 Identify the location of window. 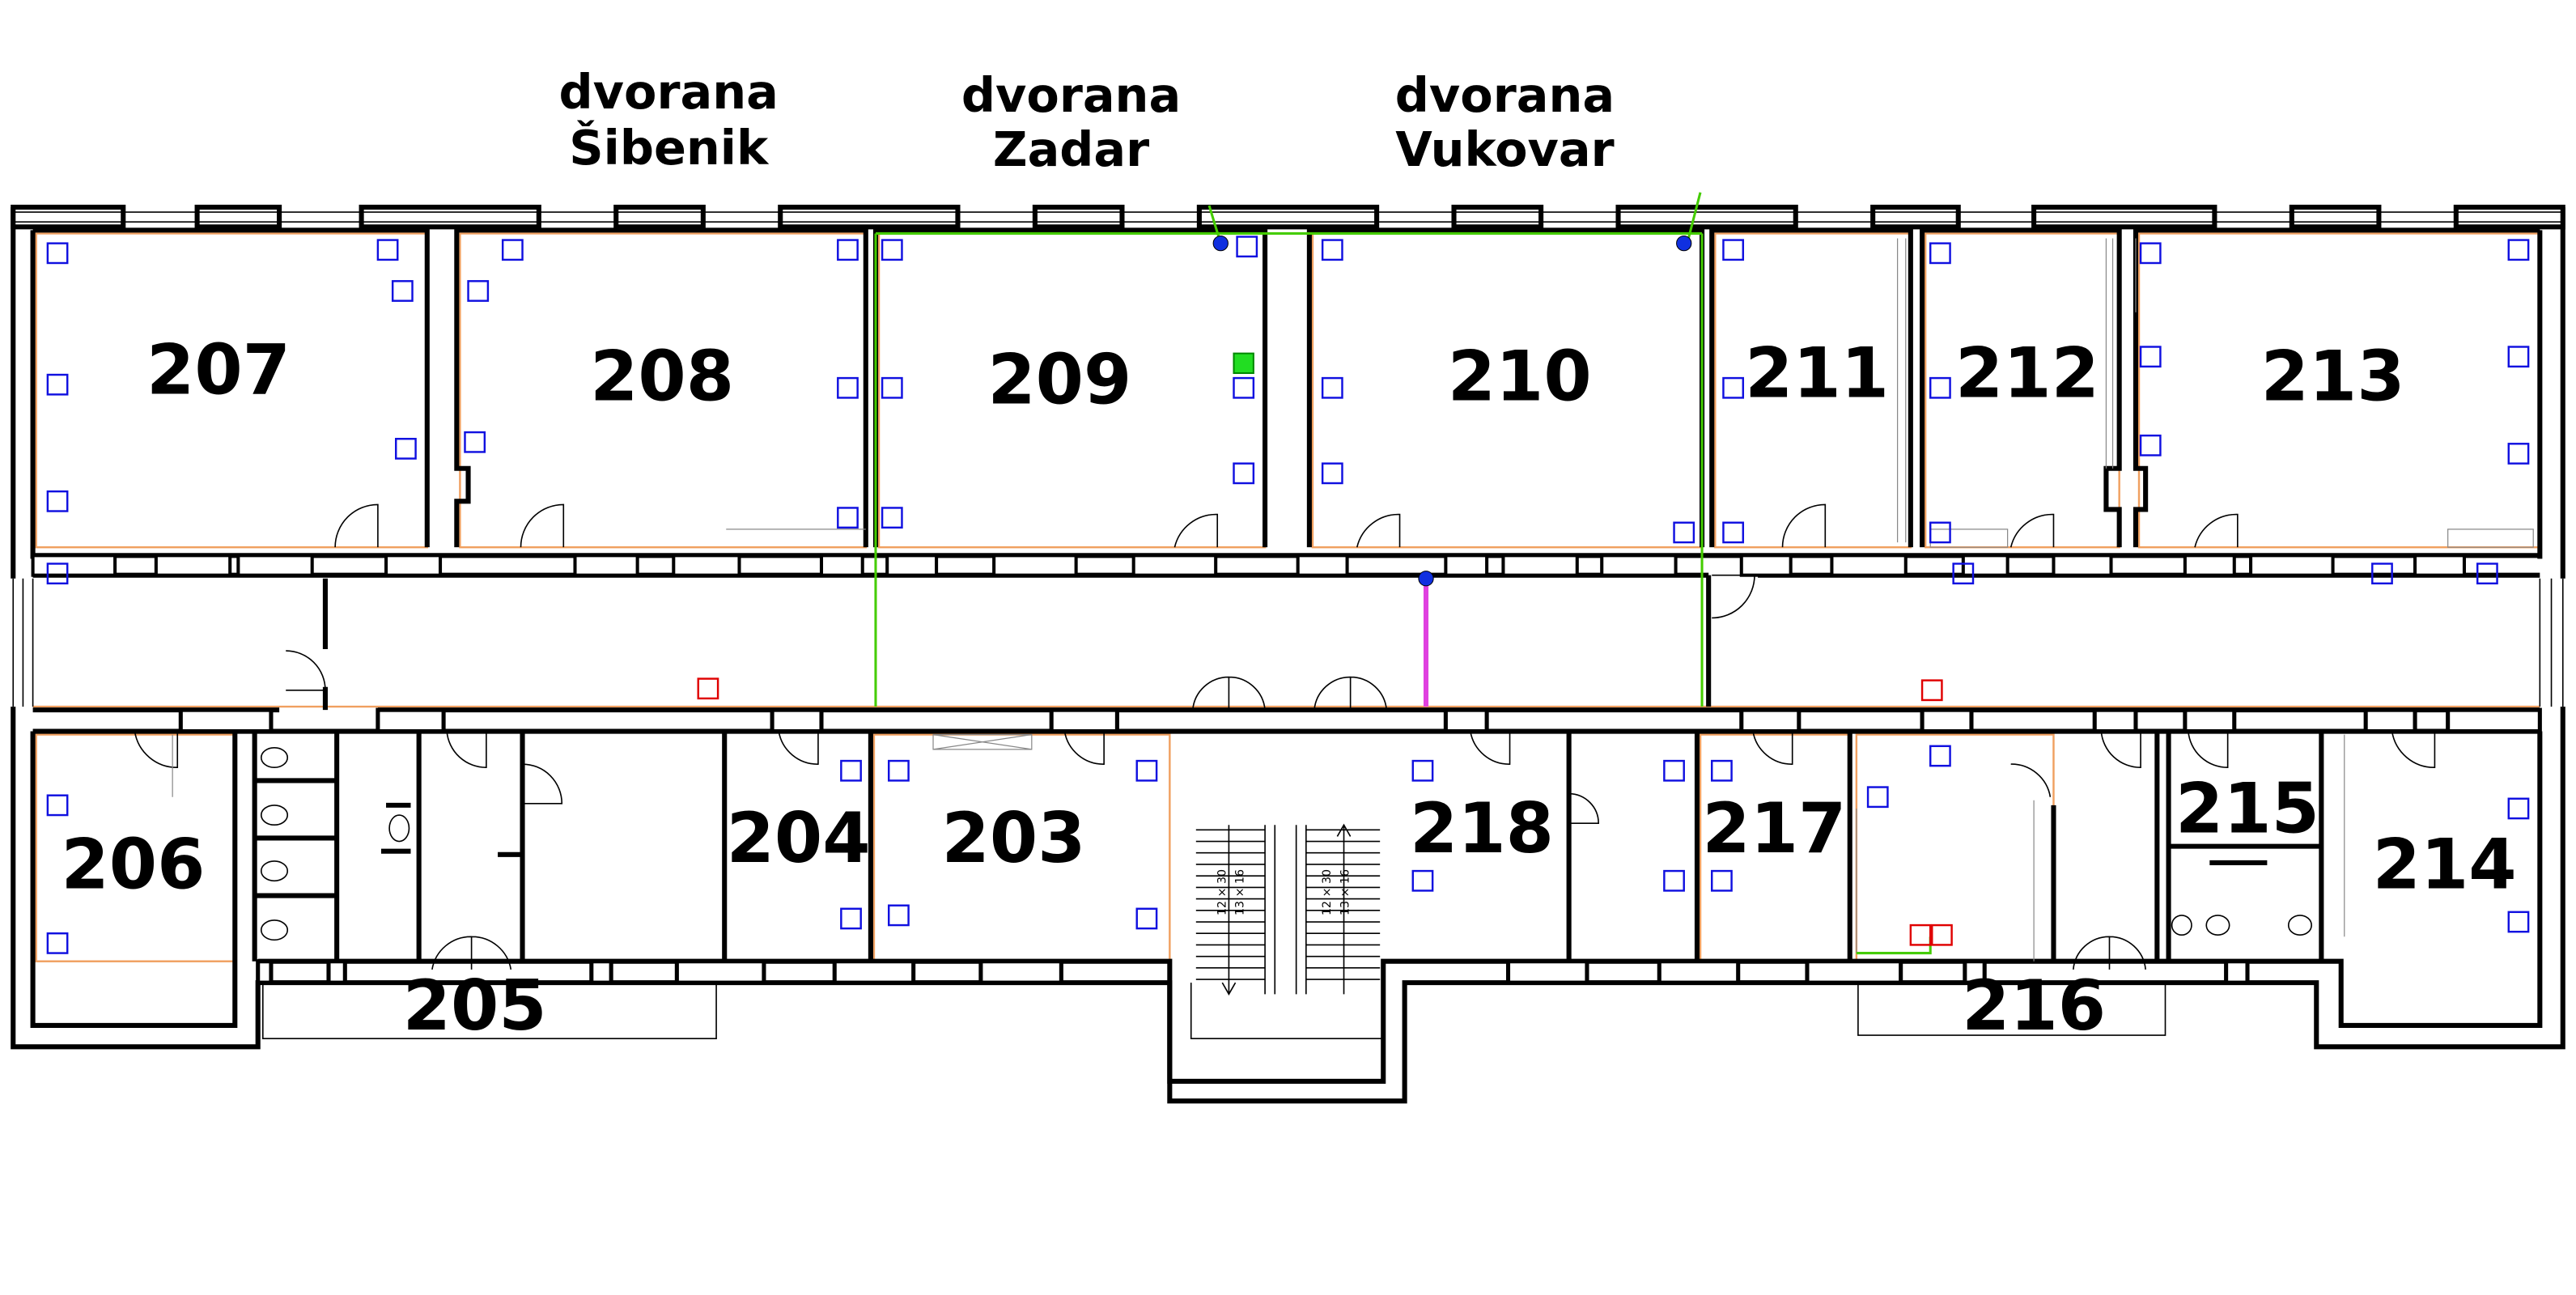
(1288, 217).